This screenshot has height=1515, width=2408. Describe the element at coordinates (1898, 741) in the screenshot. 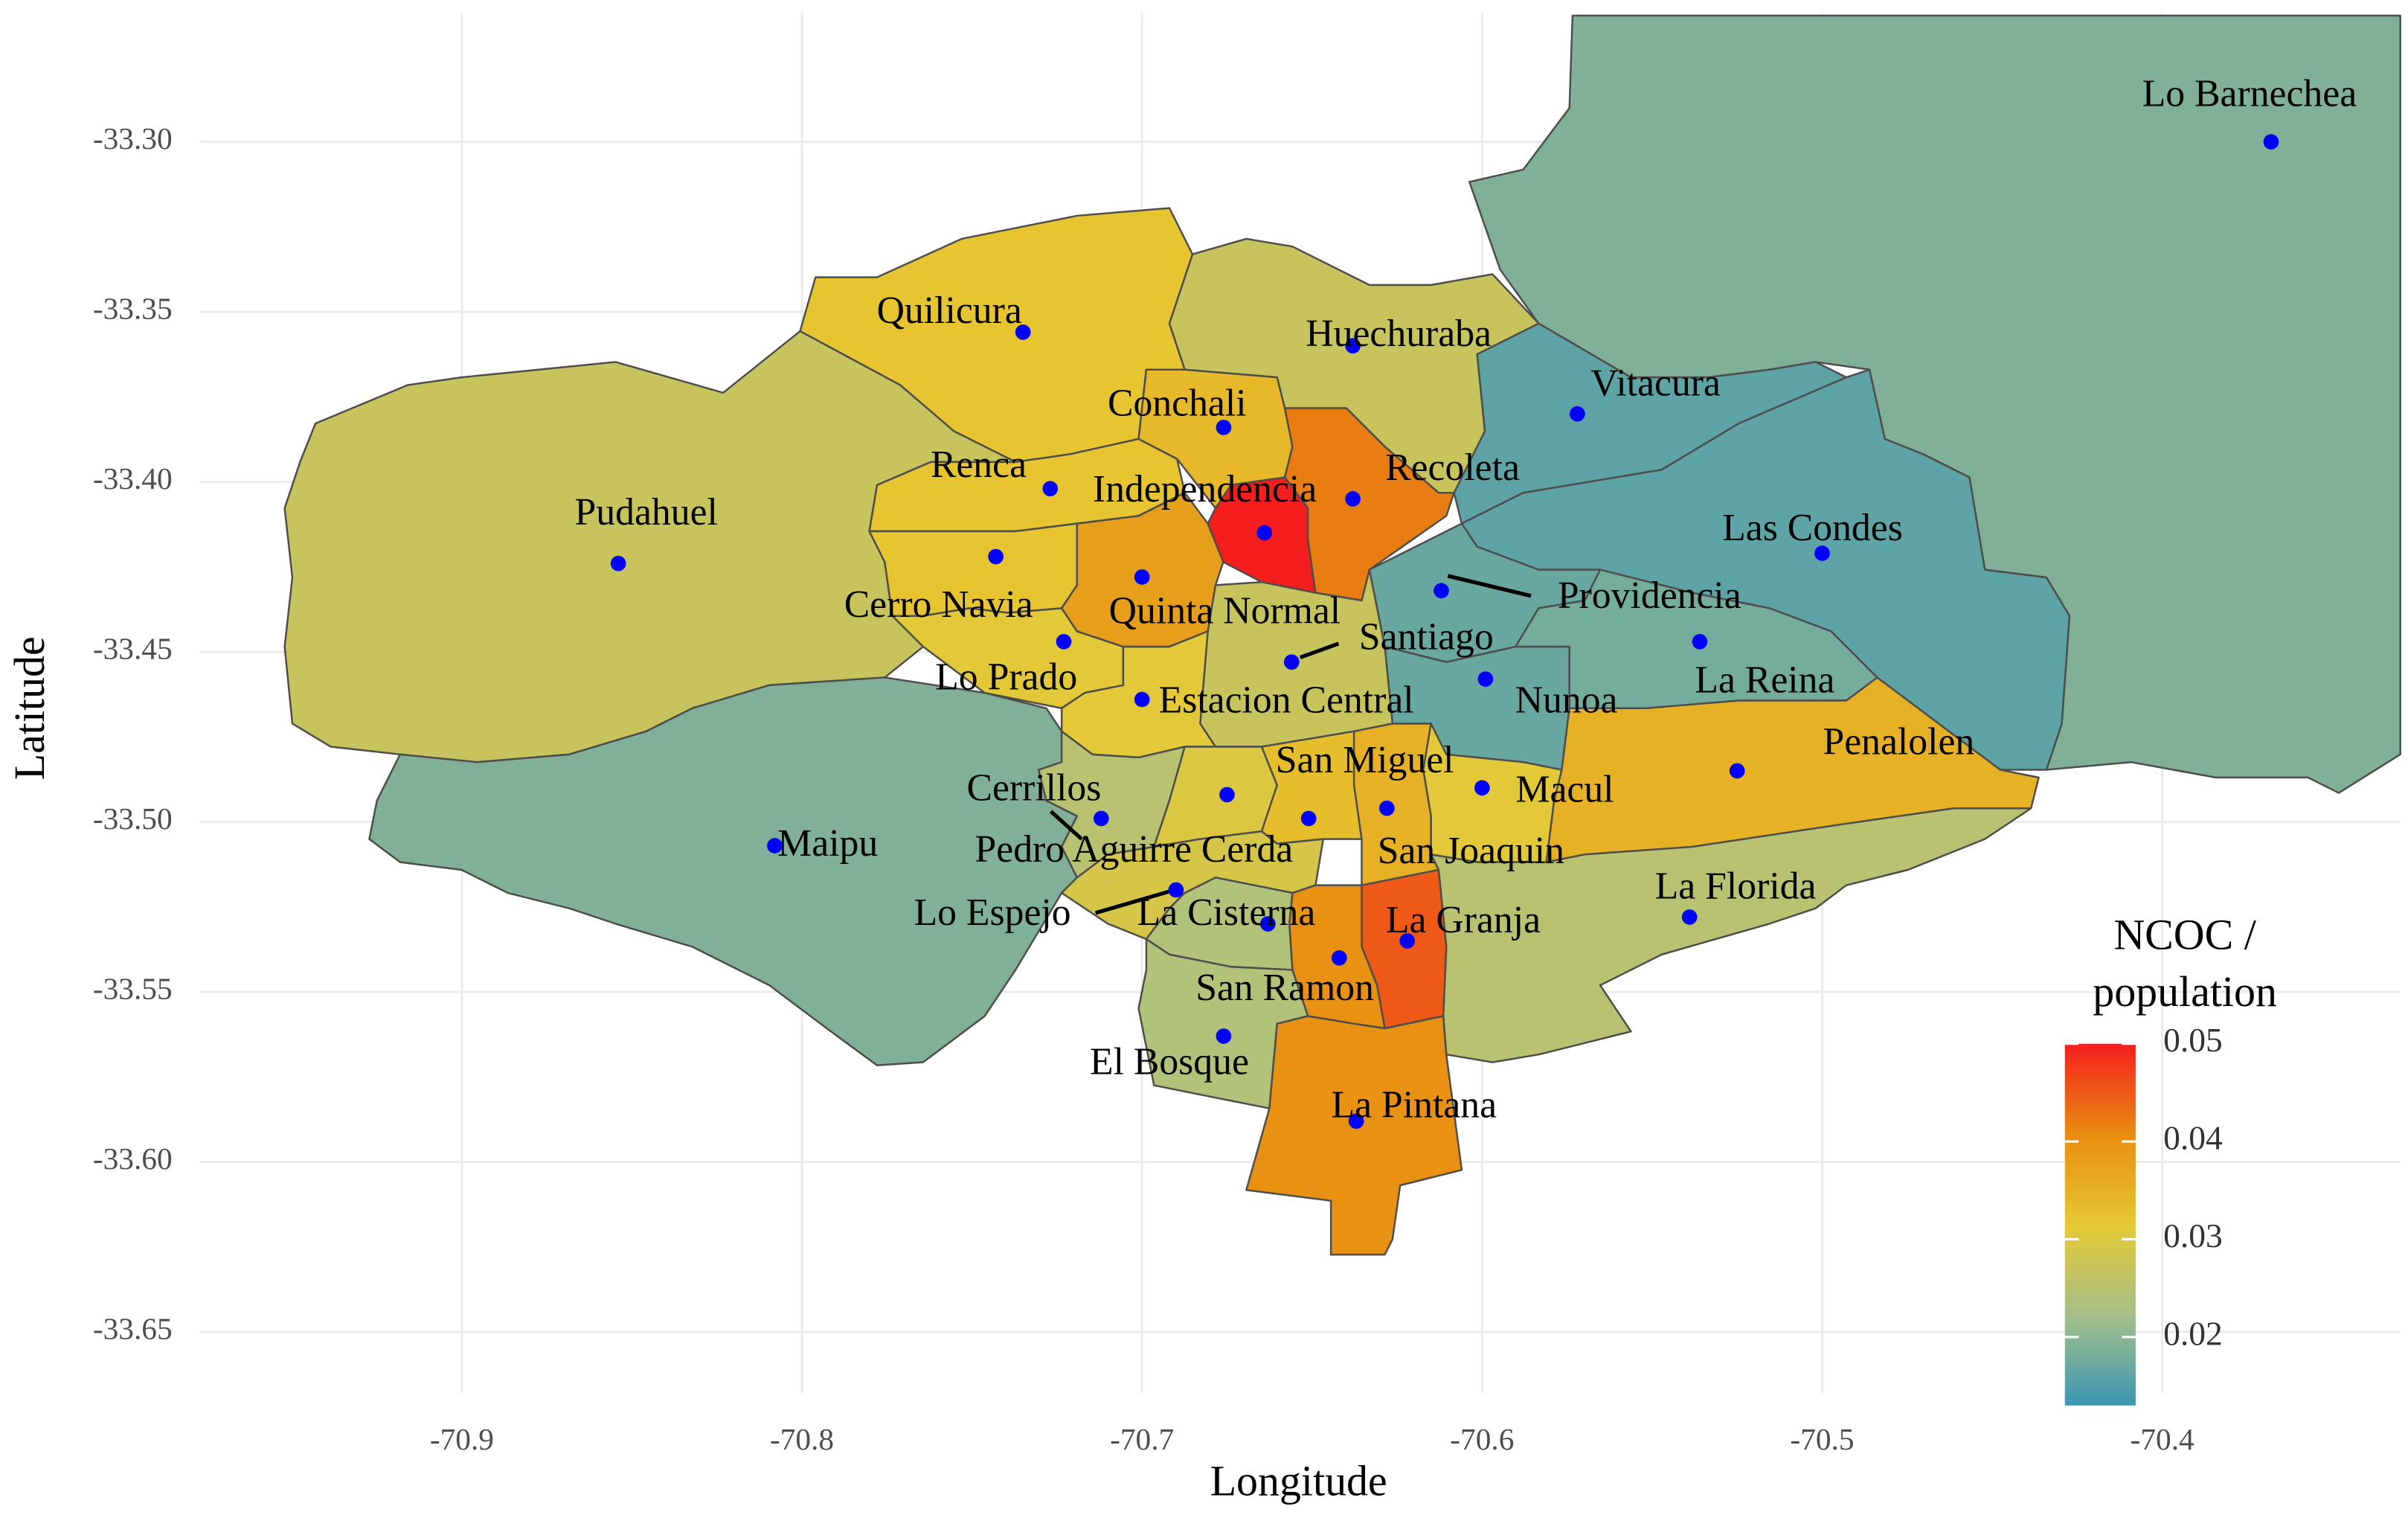

I see `commune-label: Penalolen` at that location.